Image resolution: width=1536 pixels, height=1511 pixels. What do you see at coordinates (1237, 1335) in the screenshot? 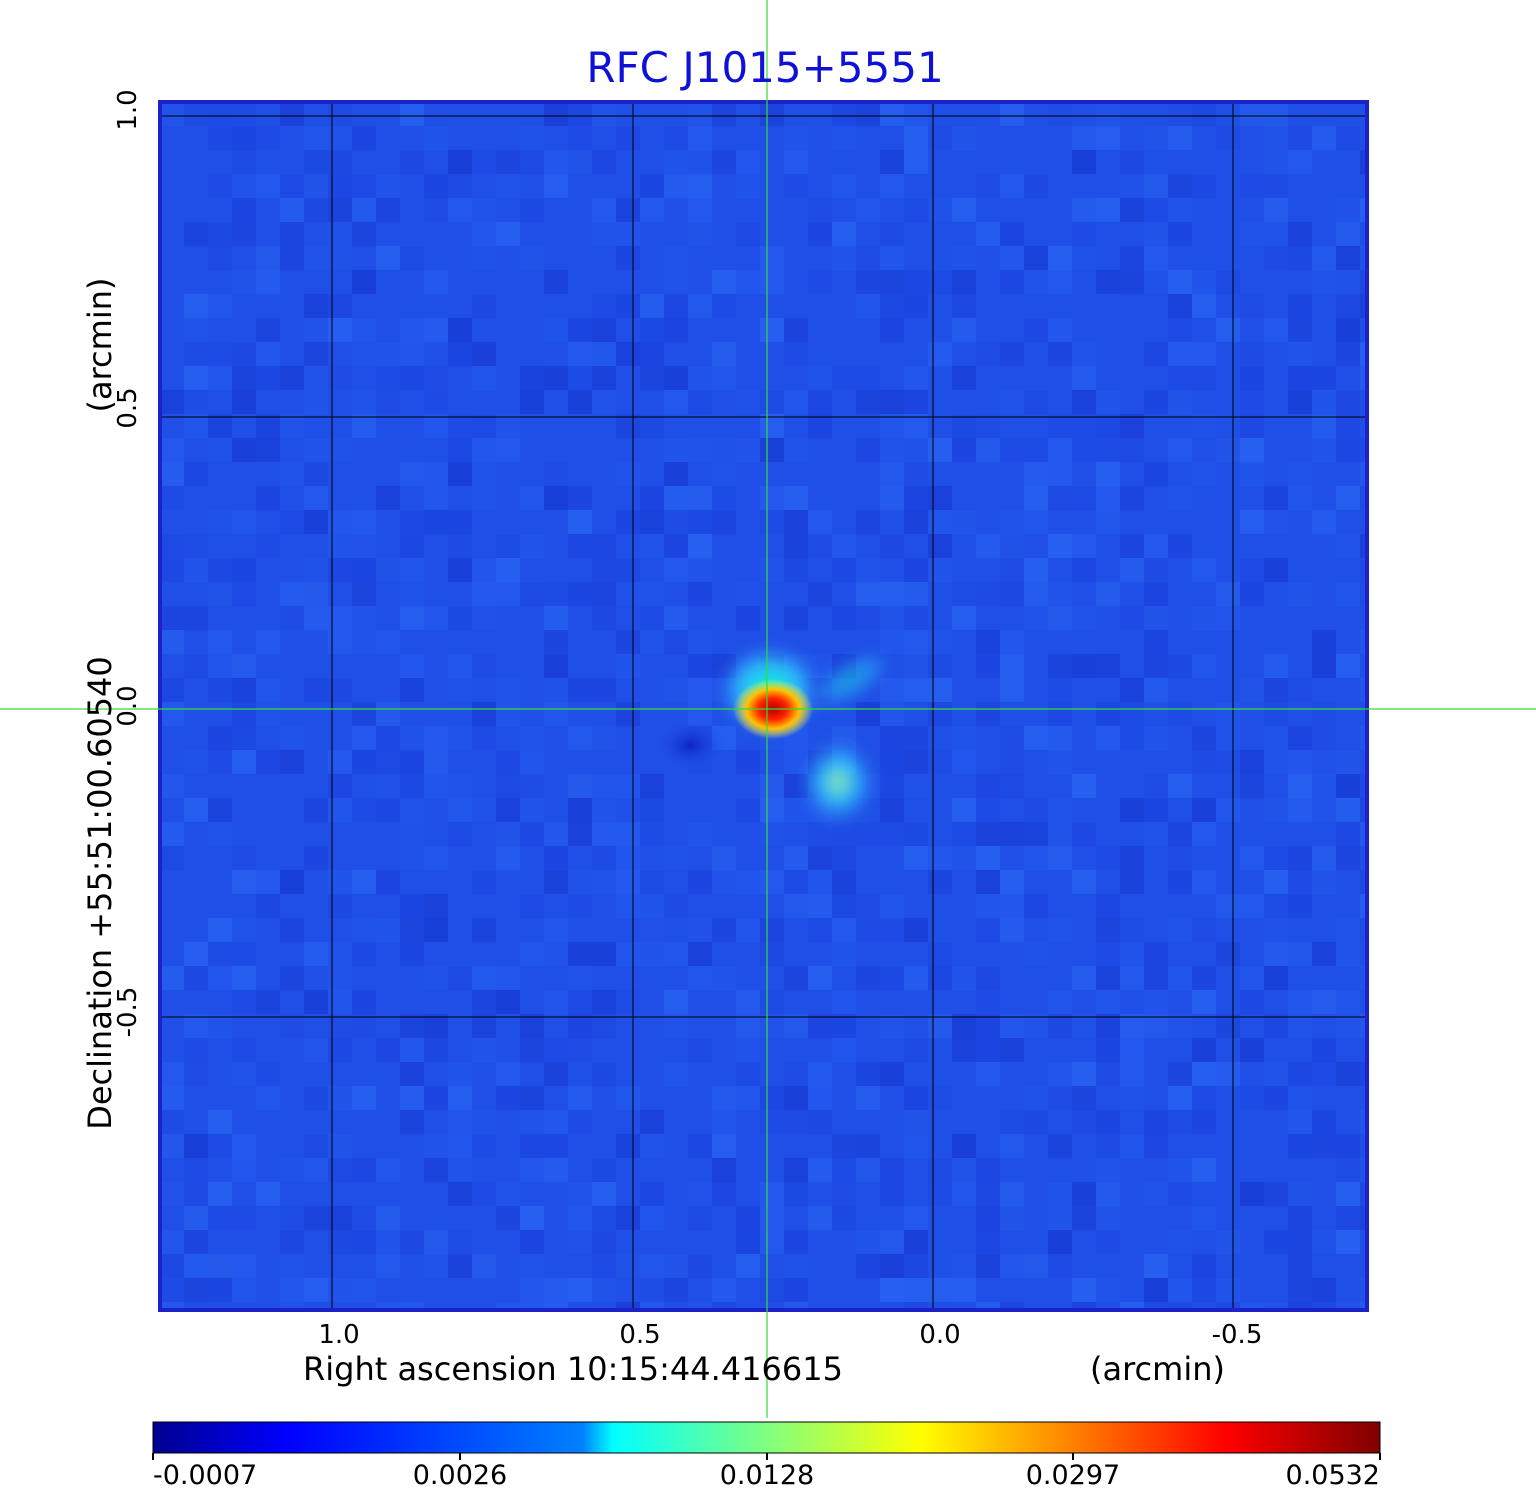
I see `x-tick-label: -0.5` at bounding box center [1237, 1335].